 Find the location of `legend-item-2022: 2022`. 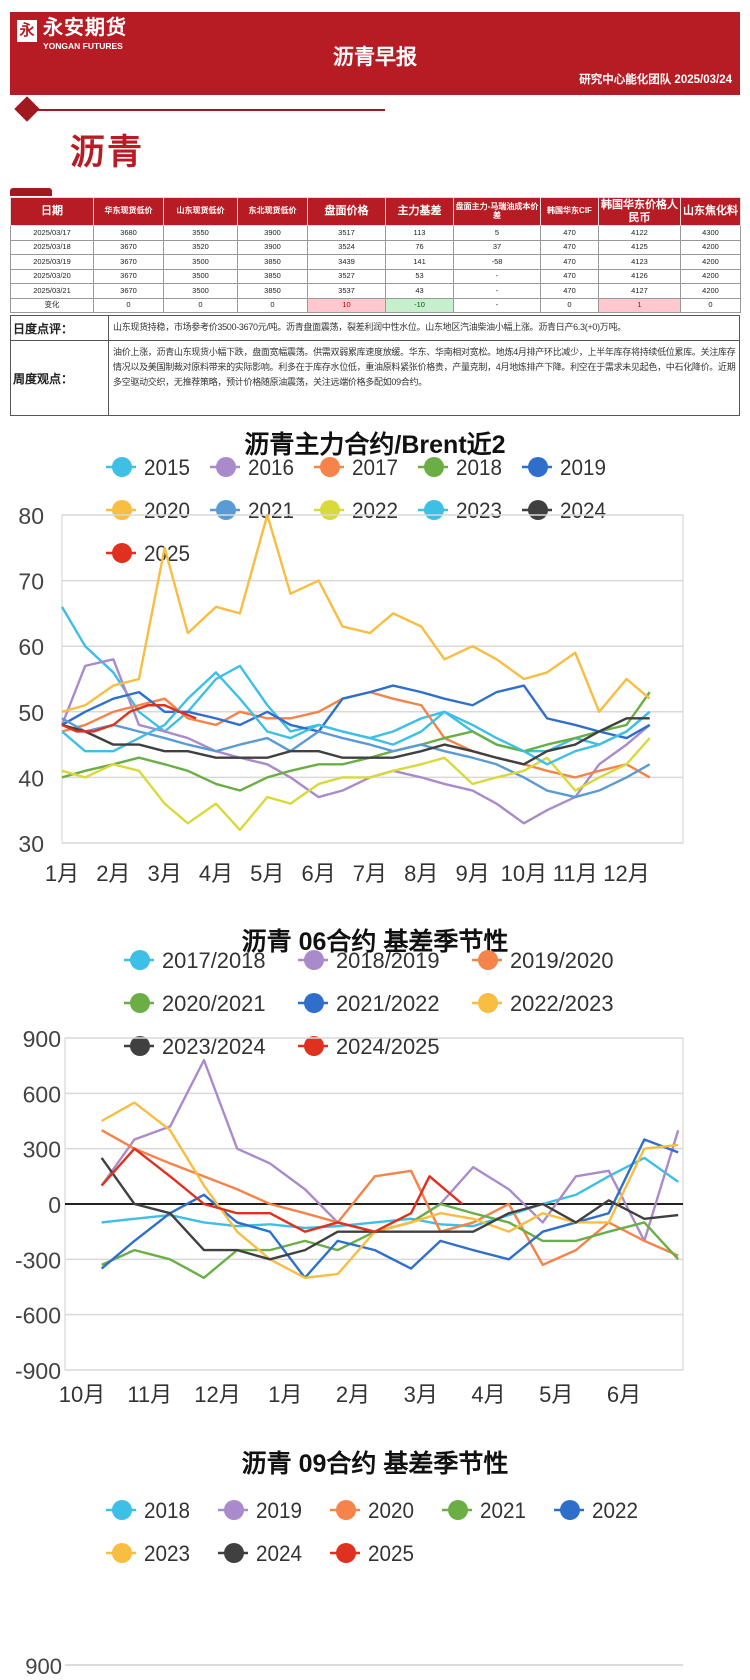

legend-item-2022: 2022 is located at coordinates (596, 1510).